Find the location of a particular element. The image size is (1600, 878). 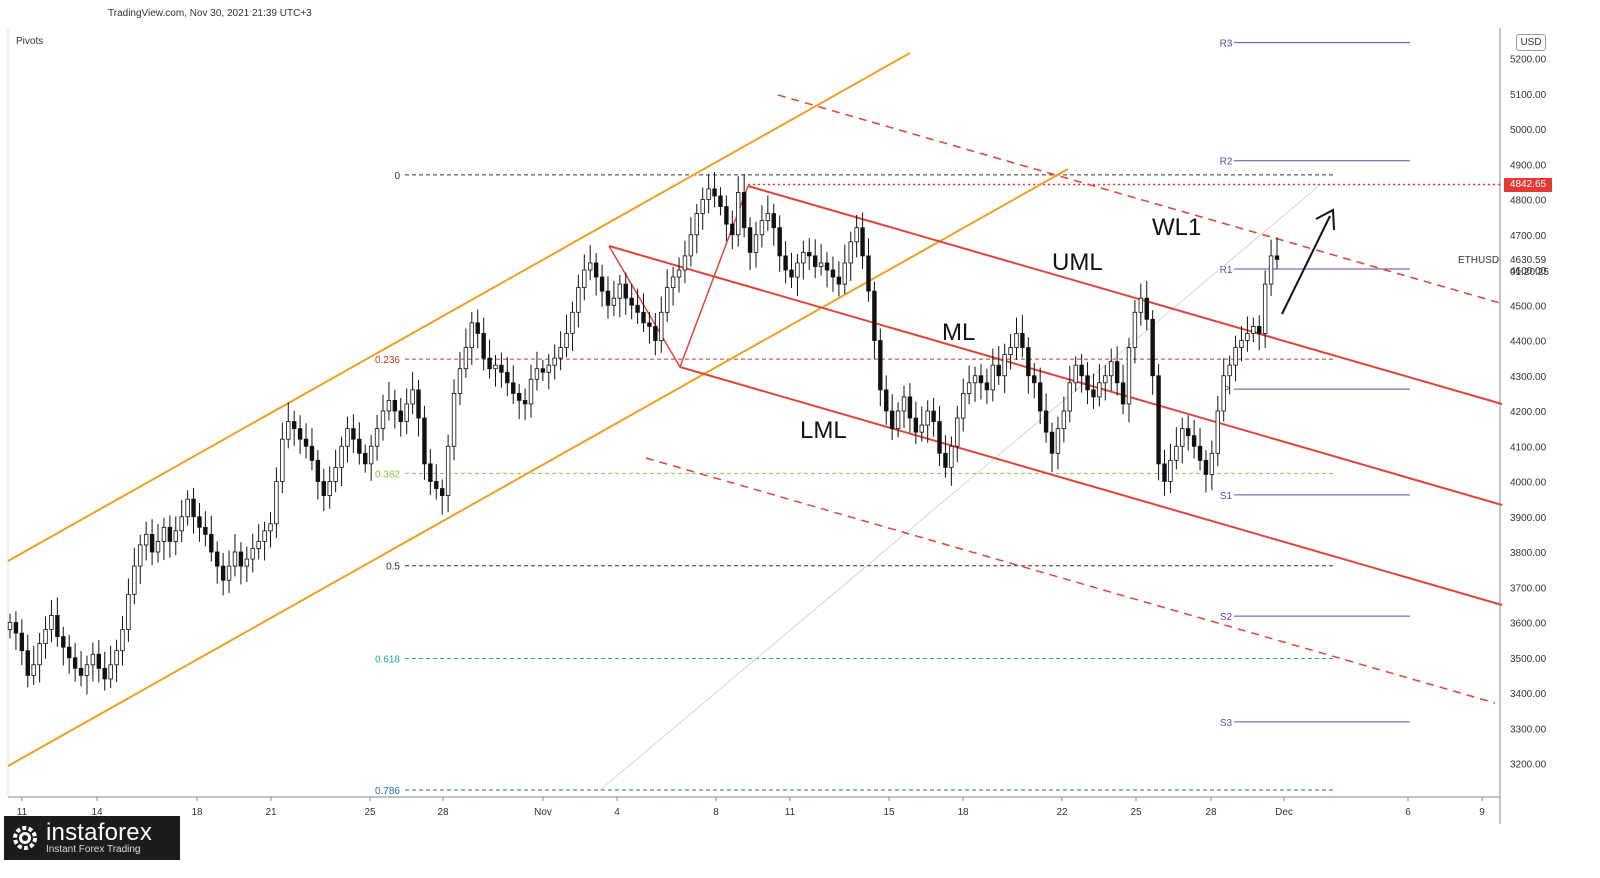

countdown-label: 01:20:25 is located at coordinates (1529, 272).